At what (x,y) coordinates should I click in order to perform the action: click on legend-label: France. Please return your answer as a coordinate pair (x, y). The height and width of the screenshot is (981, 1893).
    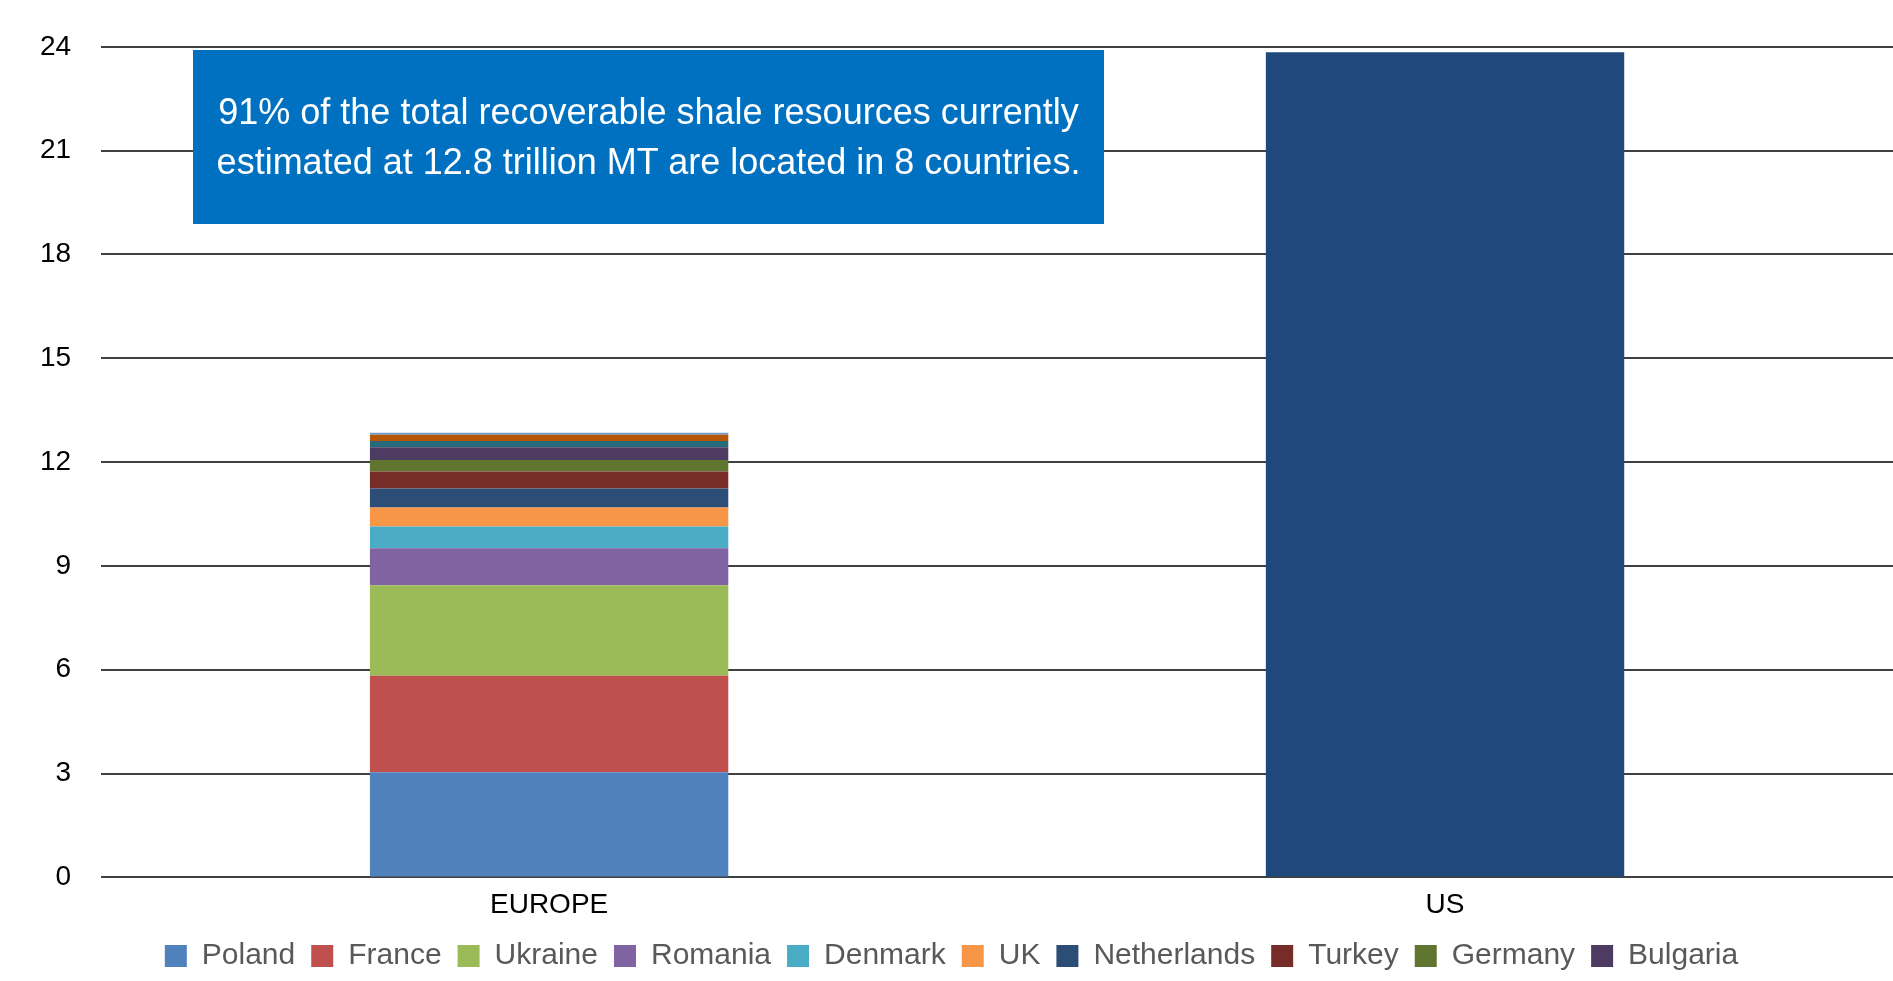
    Looking at the image, I should click on (395, 954).